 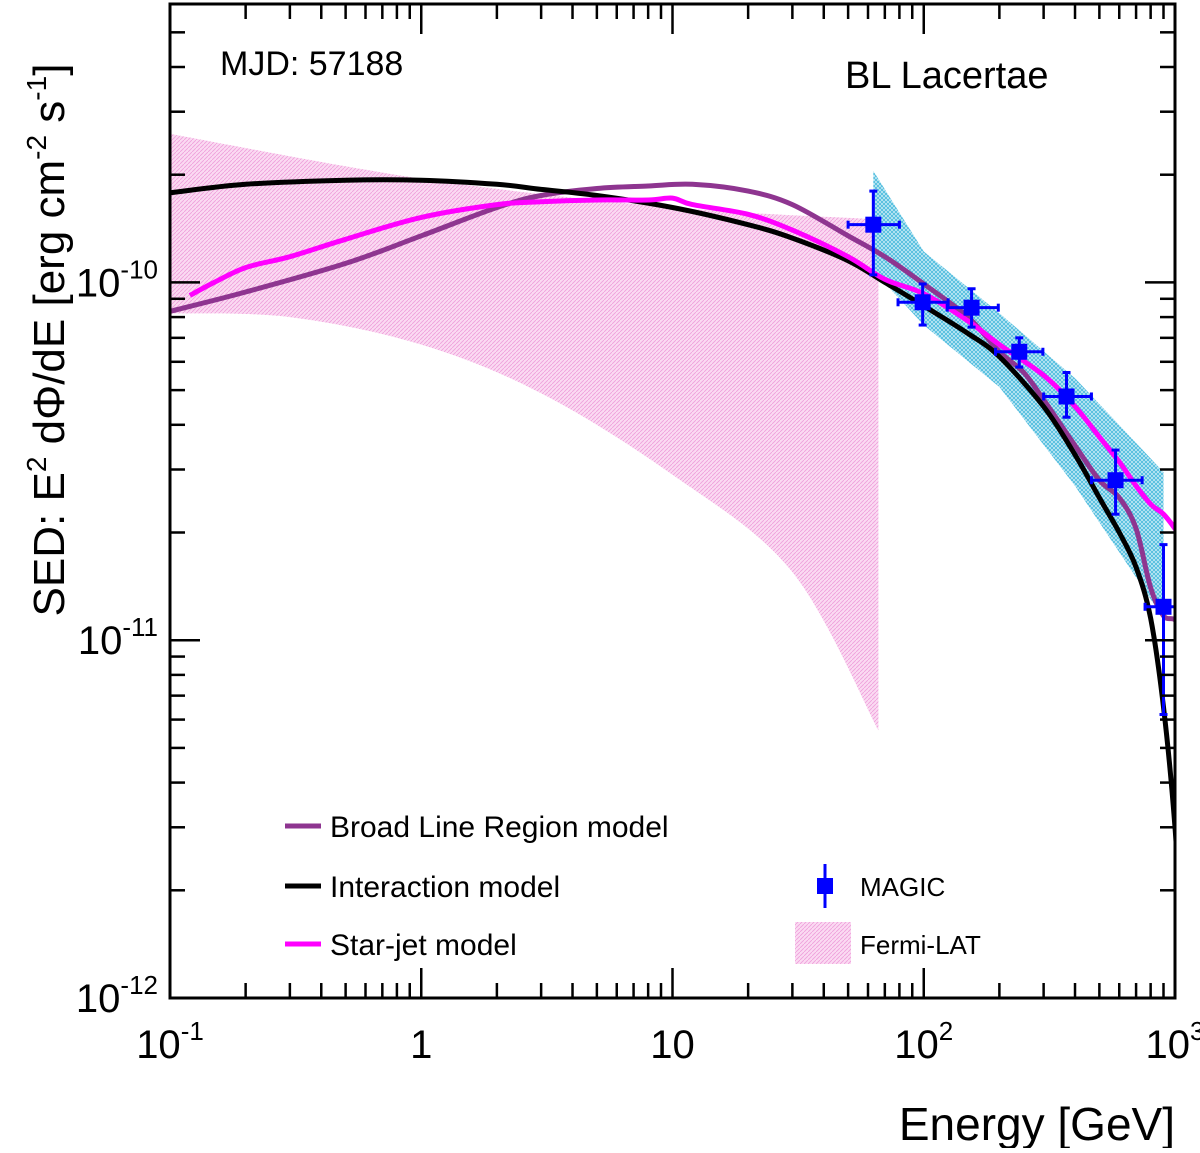 I want to click on magic-points-layer, so click(x=1011, y=452).